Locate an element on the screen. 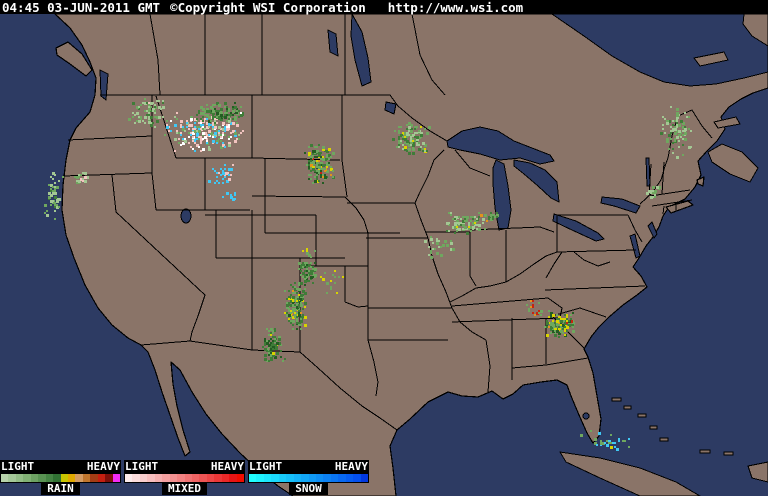  radar-echo-carolina-inland-specks is located at coordinates (534, 308).